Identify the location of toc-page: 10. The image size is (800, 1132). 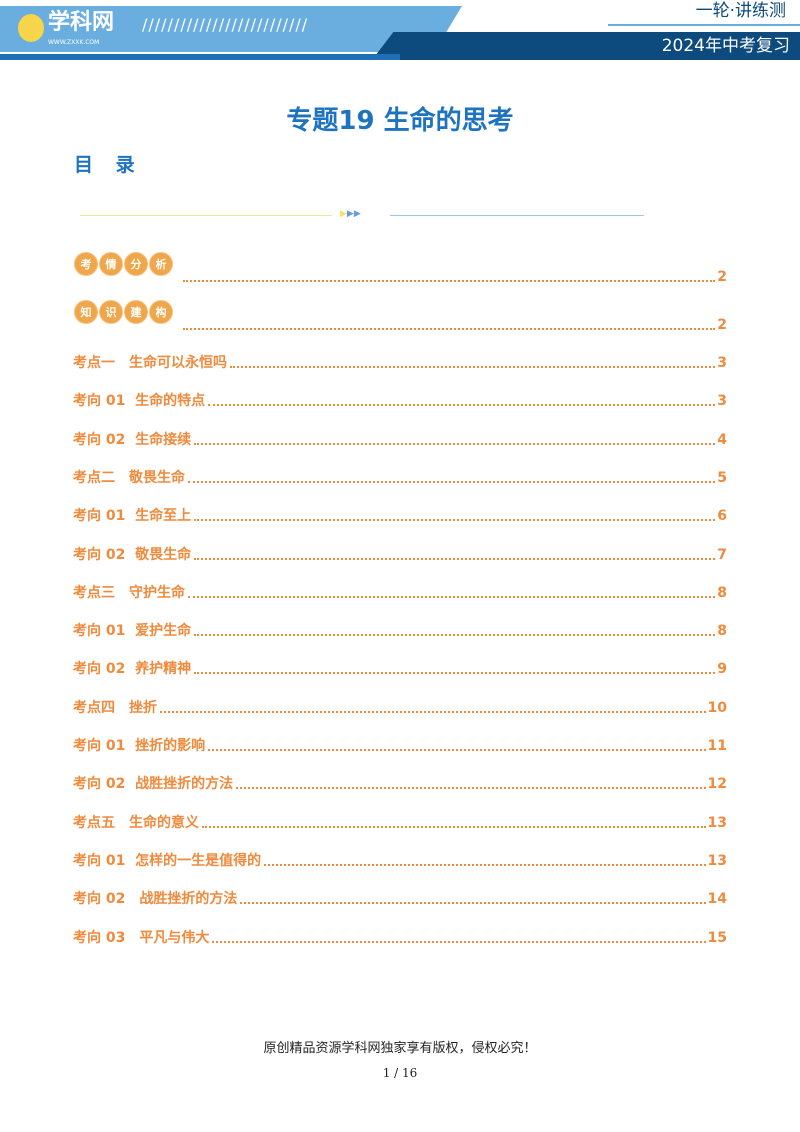
(717, 707).